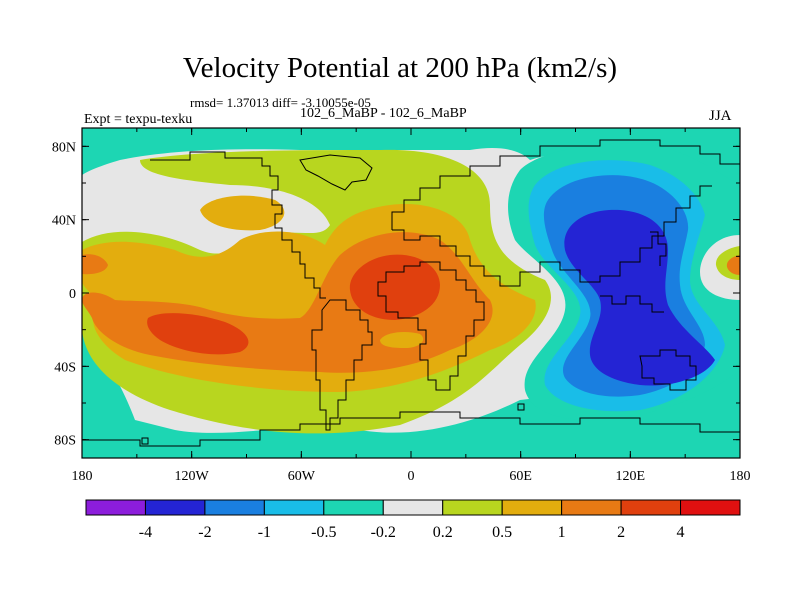 This screenshot has width=800, height=600. I want to click on coast-north-america, so click(238, 225).